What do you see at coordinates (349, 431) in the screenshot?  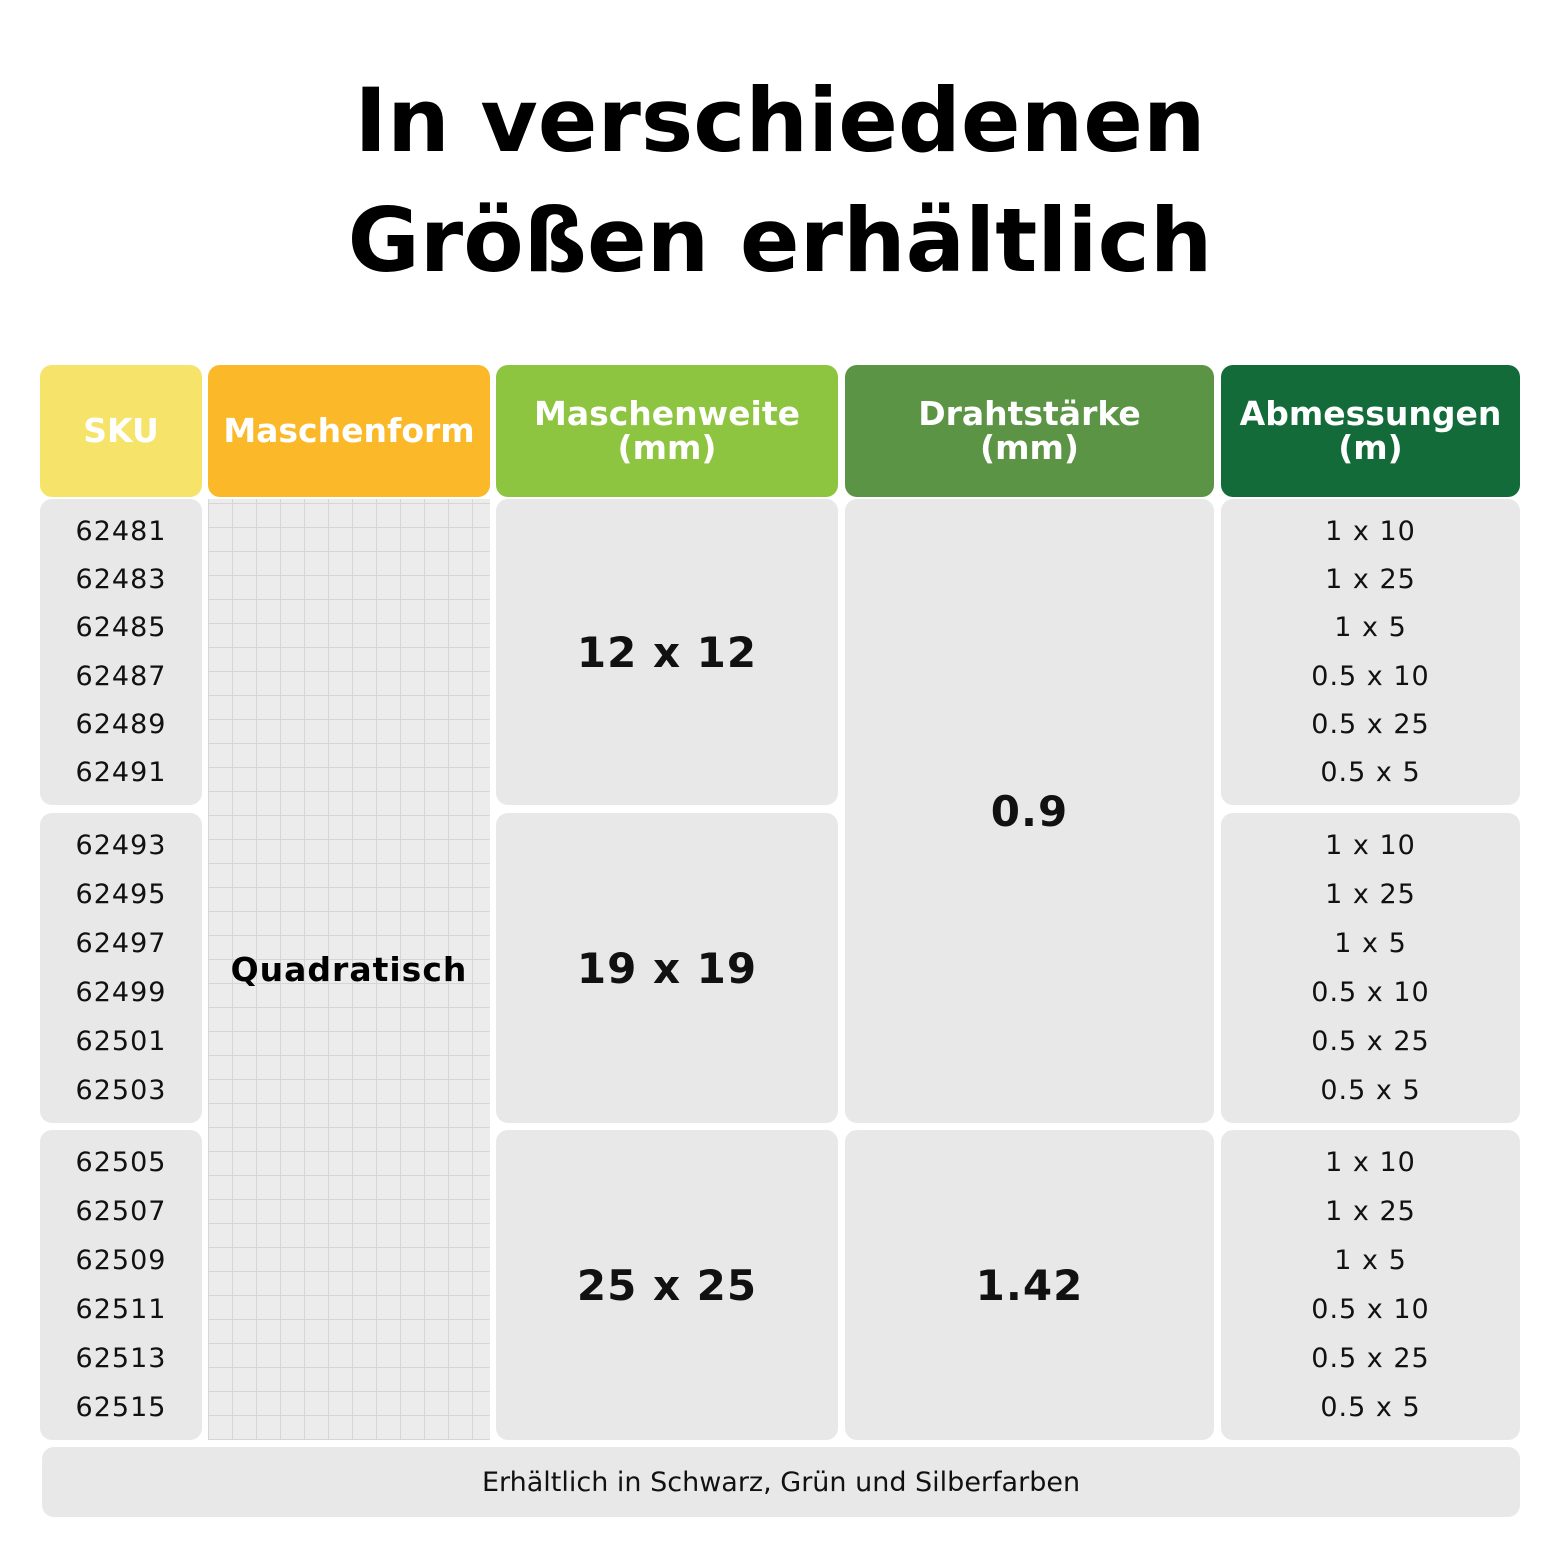 I see `column-header: Maschenform` at bounding box center [349, 431].